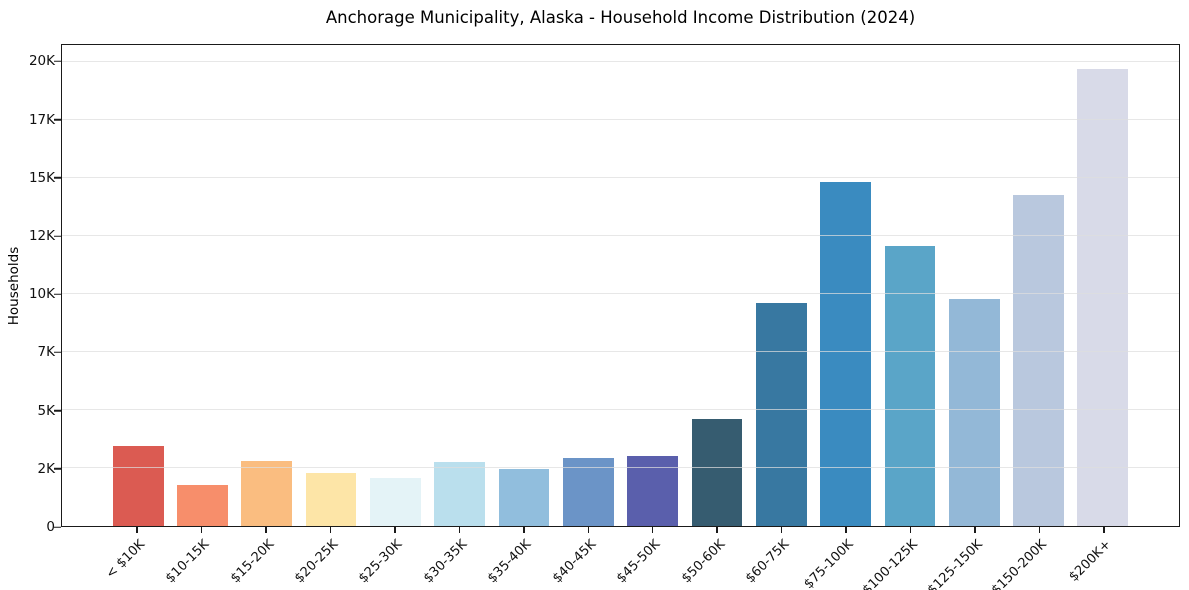 This screenshot has width=1189, height=590. I want to click on x-tick-label: < $10K, so click(125, 559).